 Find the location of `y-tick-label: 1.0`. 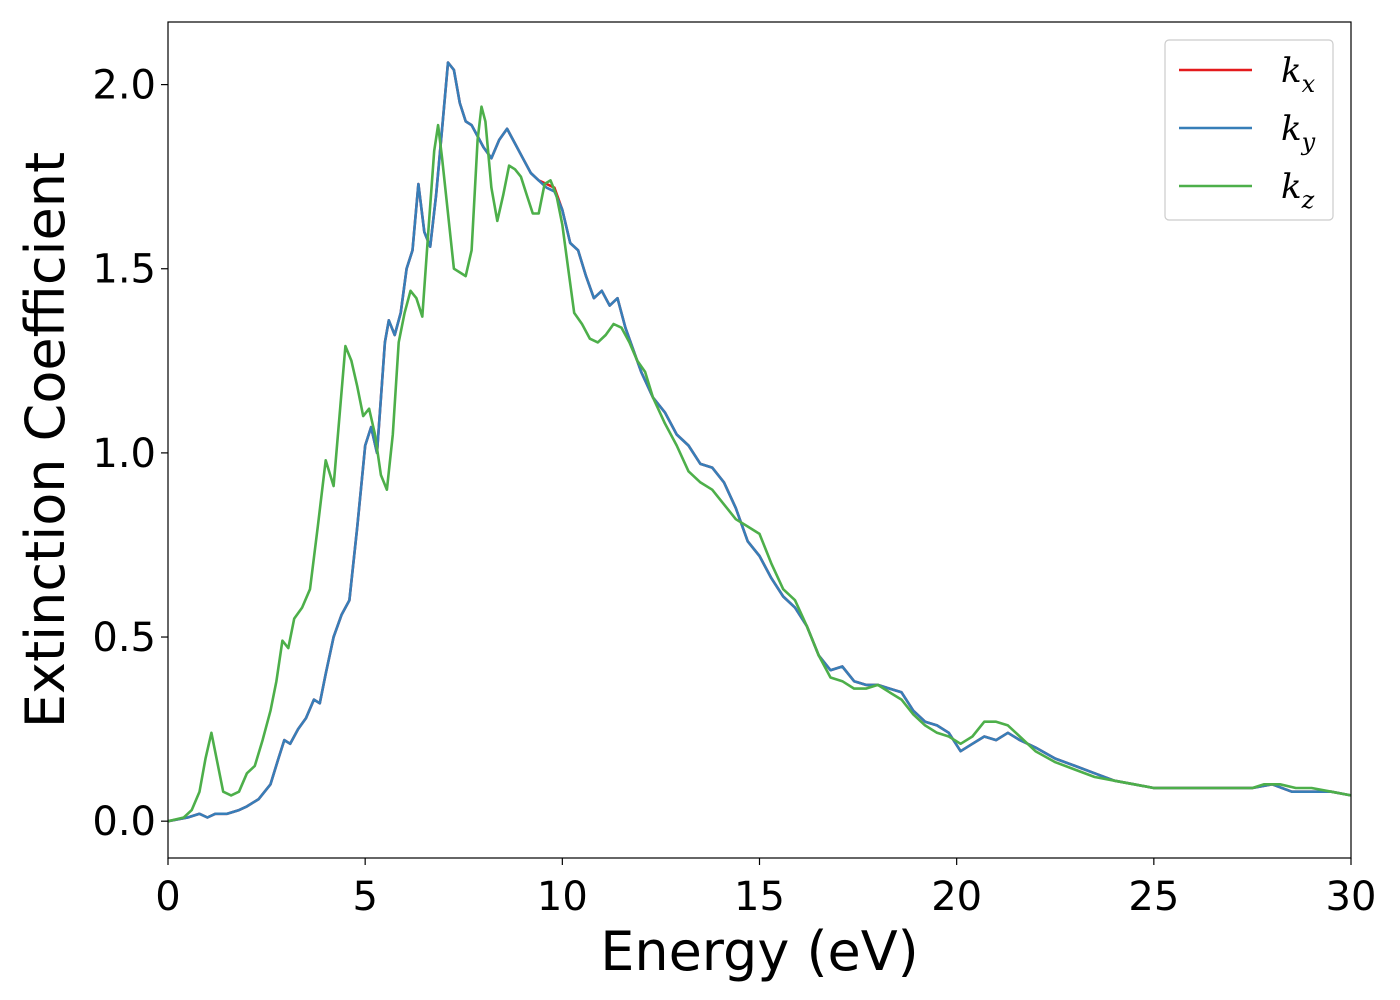

y-tick-label: 1.0 is located at coordinates (124, 454).